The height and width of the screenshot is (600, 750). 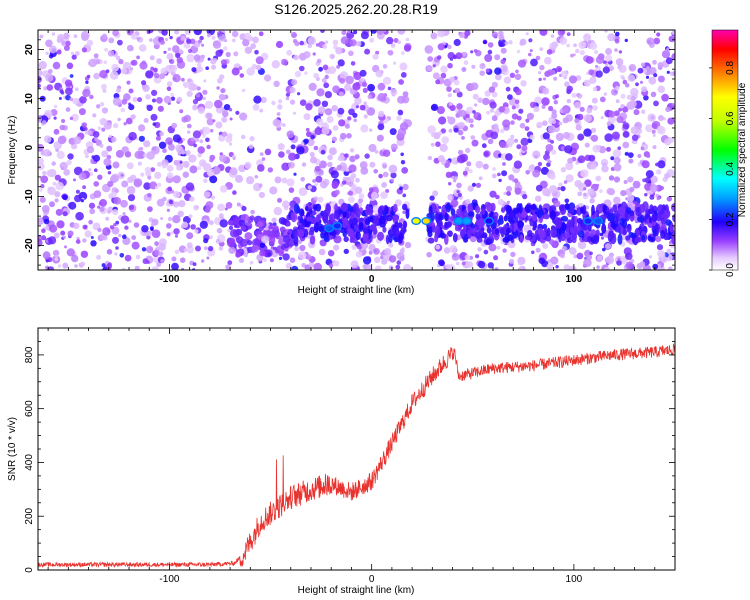 What do you see at coordinates (29, 99) in the screenshot?
I see `y-tick-label: 10` at bounding box center [29, 99].